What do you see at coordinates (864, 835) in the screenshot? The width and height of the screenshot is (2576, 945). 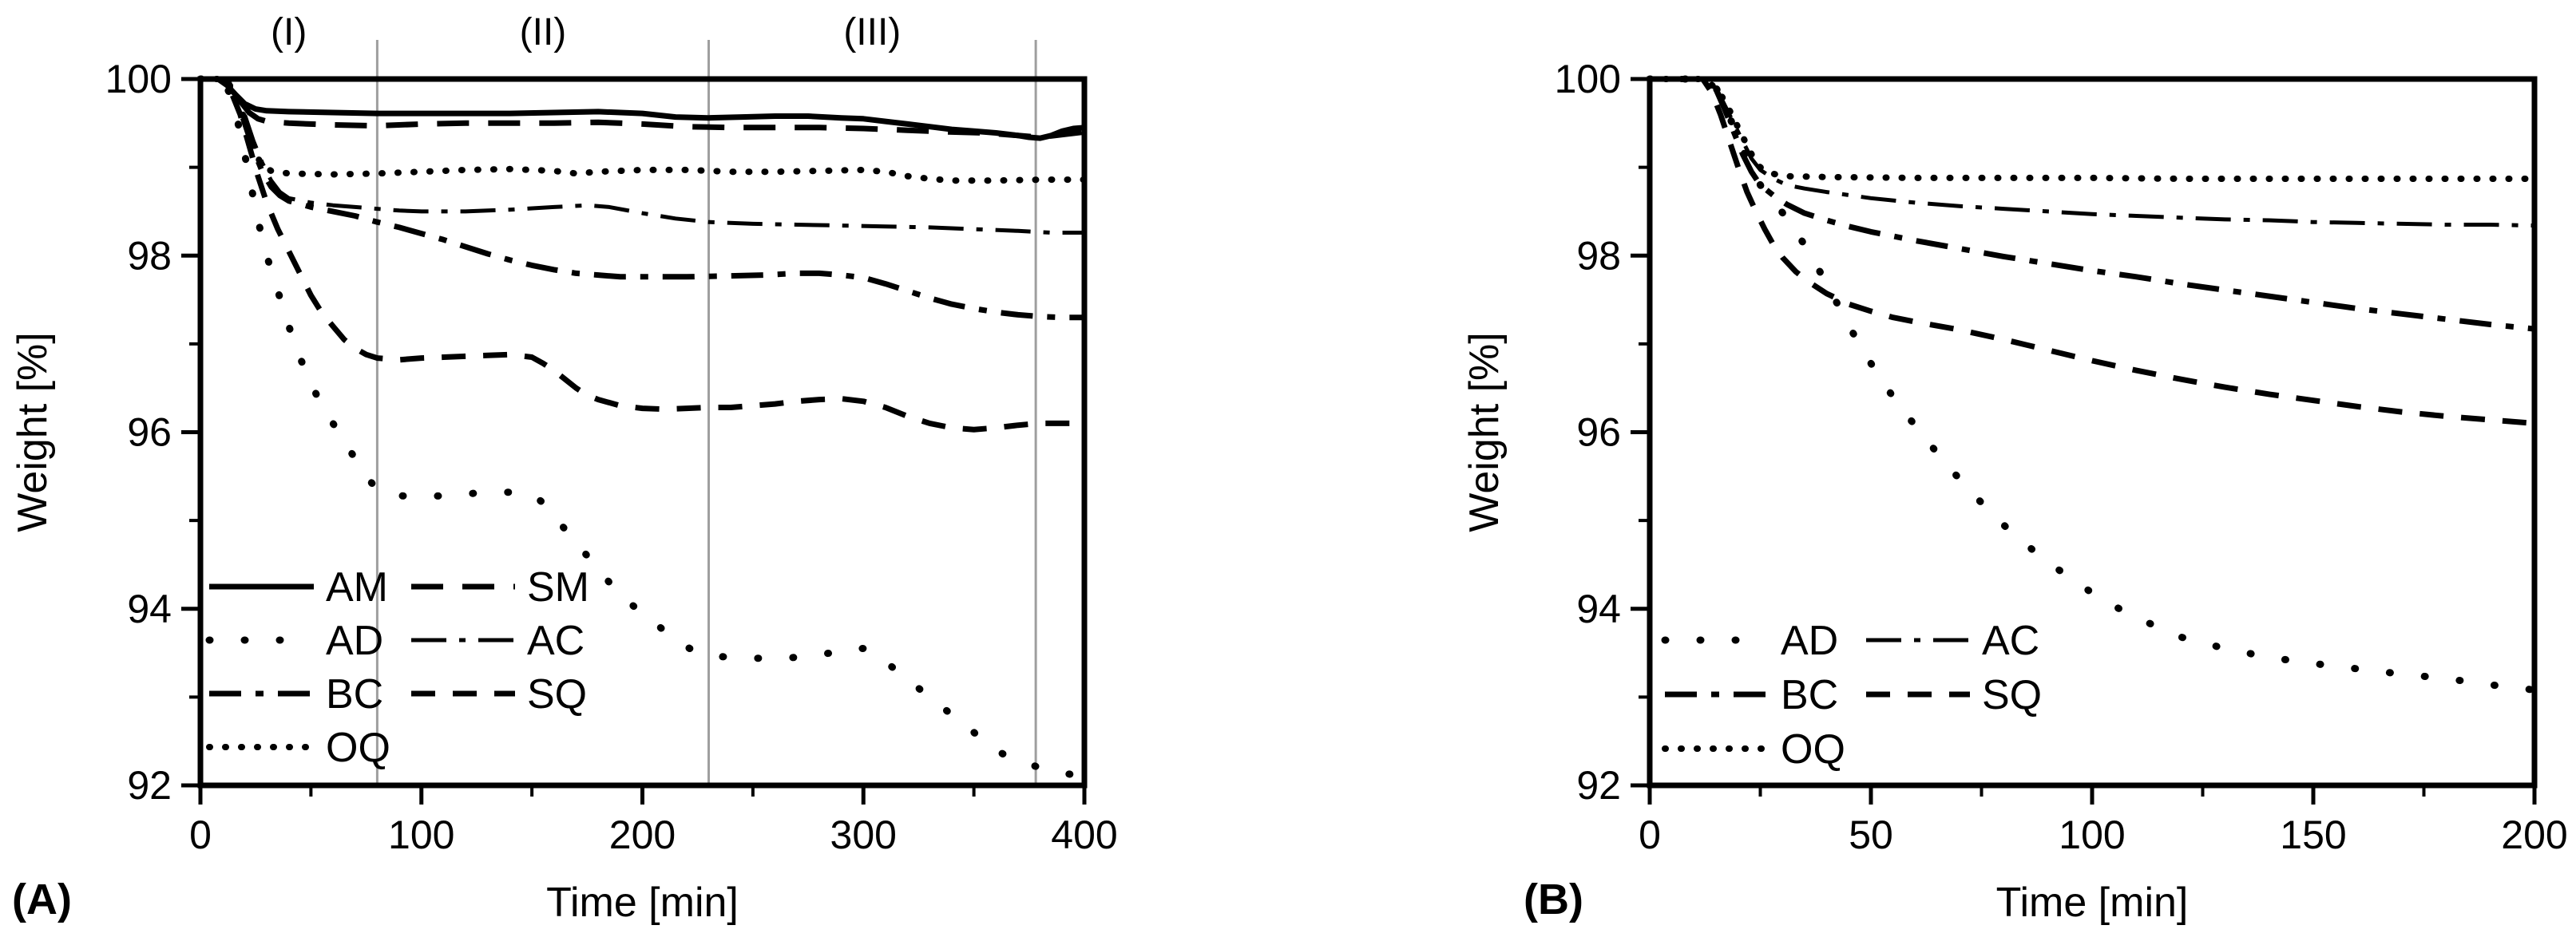 I see `x-axis-tick-label: 300` at bounding box center [864, 835].